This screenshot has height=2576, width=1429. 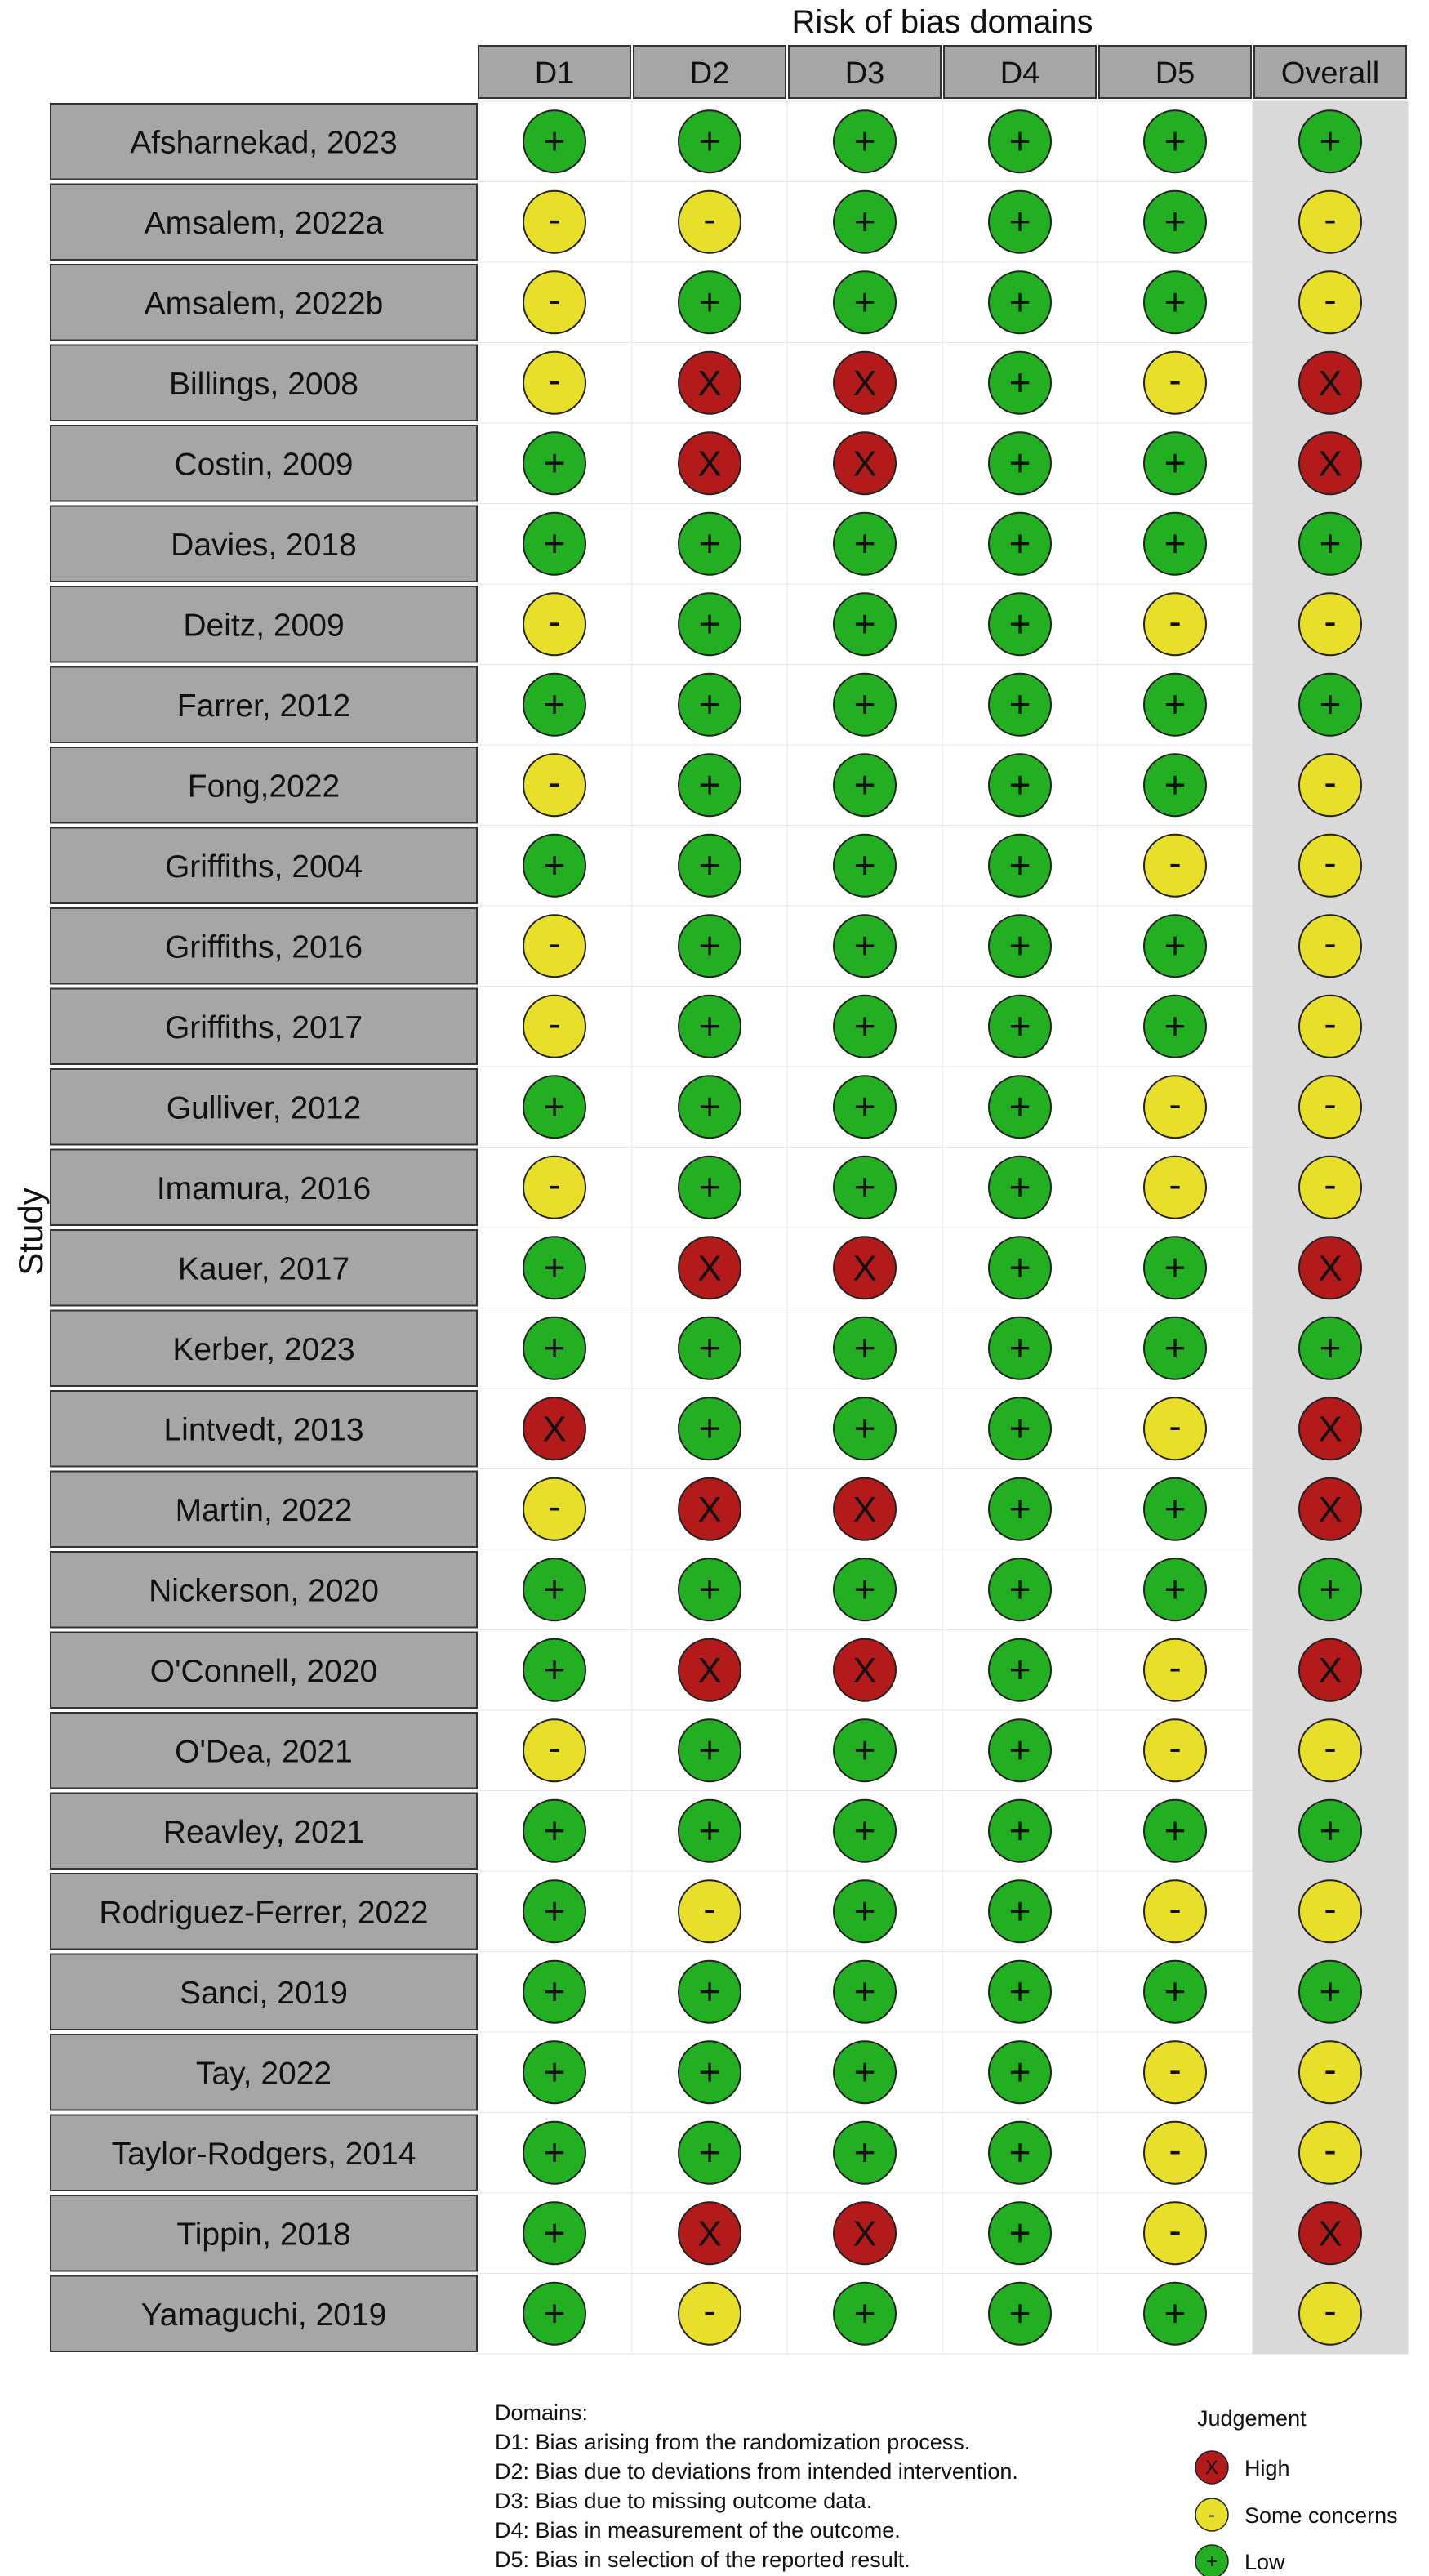 What do you see at coordinates (698, 2530) in the screenshot?
I see `domains-legend-item: D4: Bias in measurement of the outcome.` at bounding box center [698, 2530].